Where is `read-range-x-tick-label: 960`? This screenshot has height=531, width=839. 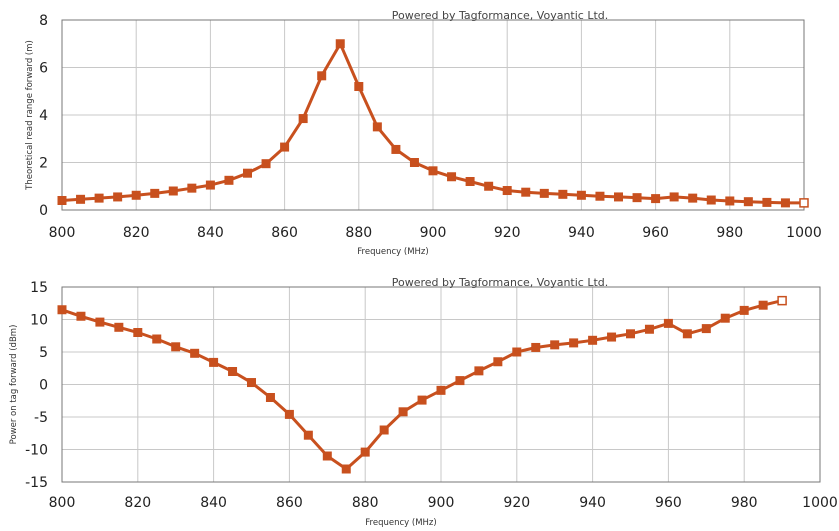
read-range-x-tick-label: 960 is located at coordinates (655, 233).